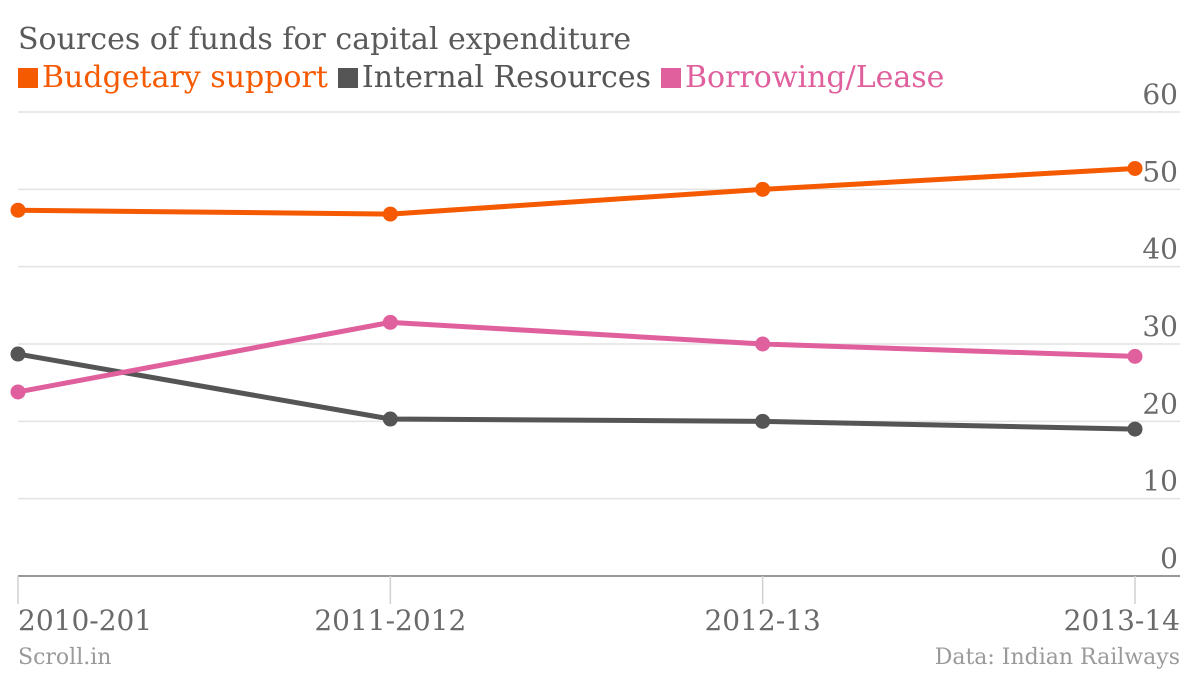  What do you see at coordinates (1160, 171) in the screenshot?
I see `y-tick-label-50: 50` at bounding box center [1160, 171].